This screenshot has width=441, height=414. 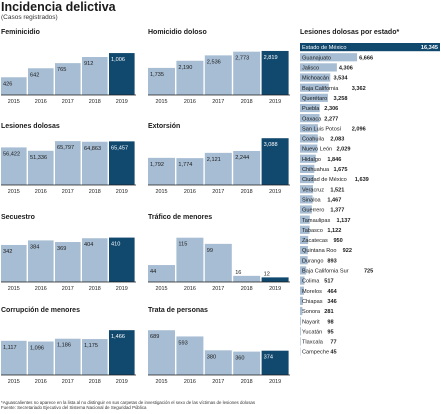 I want to click on year-label-homicidio-doloso-2016: 2016, so click(x=190, y=102).